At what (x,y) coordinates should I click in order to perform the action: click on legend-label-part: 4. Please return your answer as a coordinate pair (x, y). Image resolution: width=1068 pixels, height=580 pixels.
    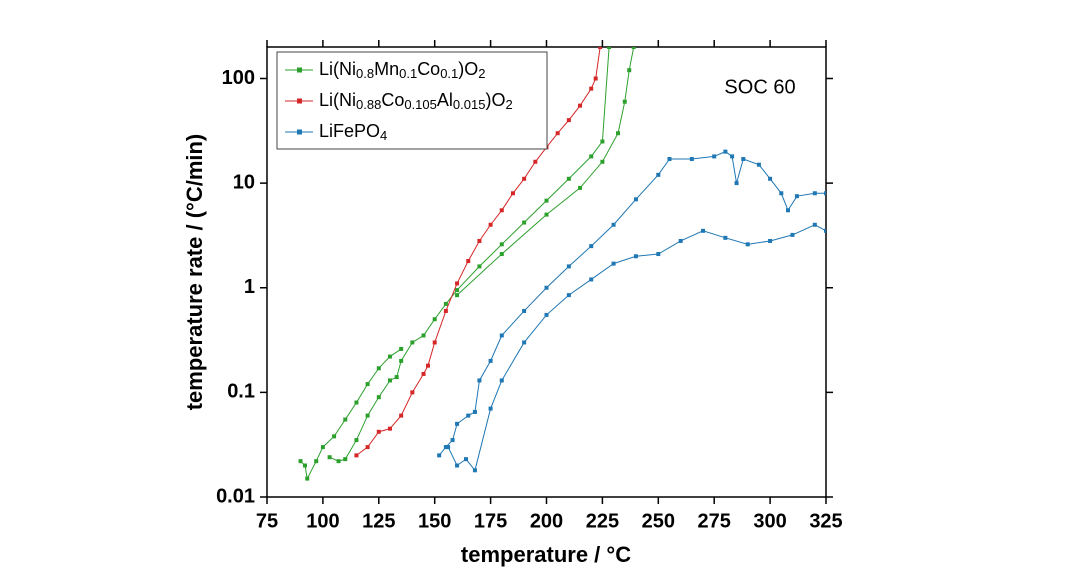
    Looking at the image, I should click on (383, 135).